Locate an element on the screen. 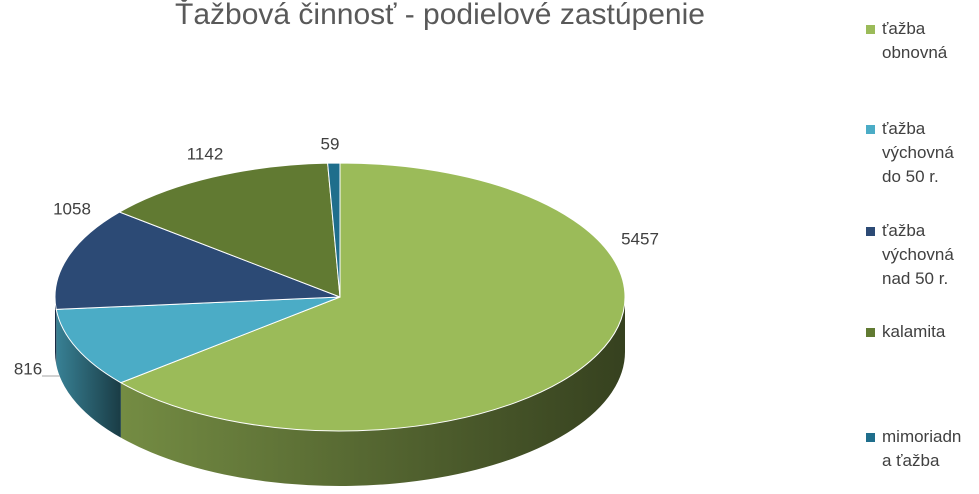 This screenshot has width=979, height=494. legend-label: kalamita is located at coordinates (914, 331).